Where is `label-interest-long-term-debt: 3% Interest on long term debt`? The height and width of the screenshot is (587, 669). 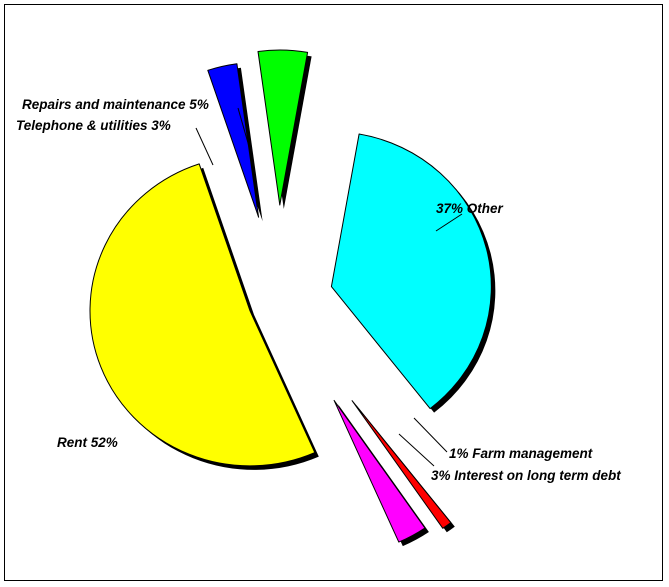
label-interest-long-term-debt: 3% Interest on long term debt is located at coordinates (526, 475).